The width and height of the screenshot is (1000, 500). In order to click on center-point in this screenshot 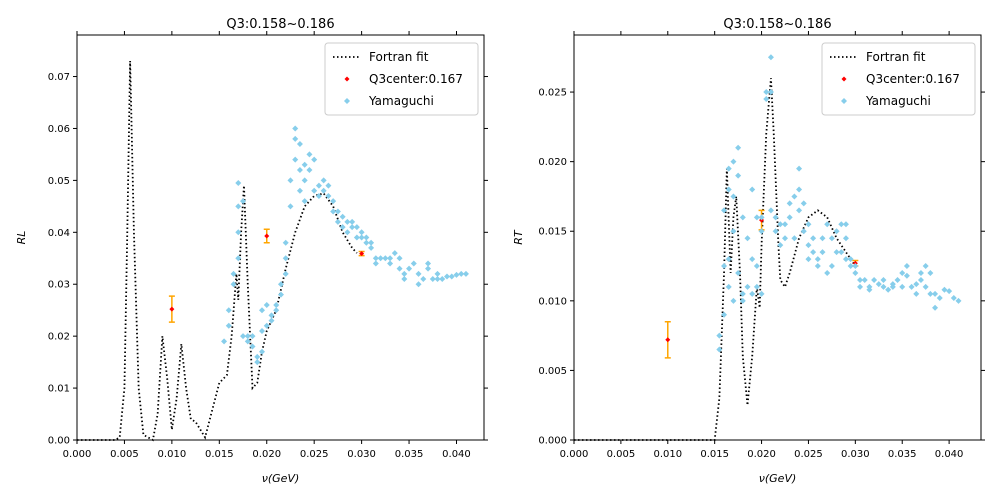, I will do `click(668, 340)`.